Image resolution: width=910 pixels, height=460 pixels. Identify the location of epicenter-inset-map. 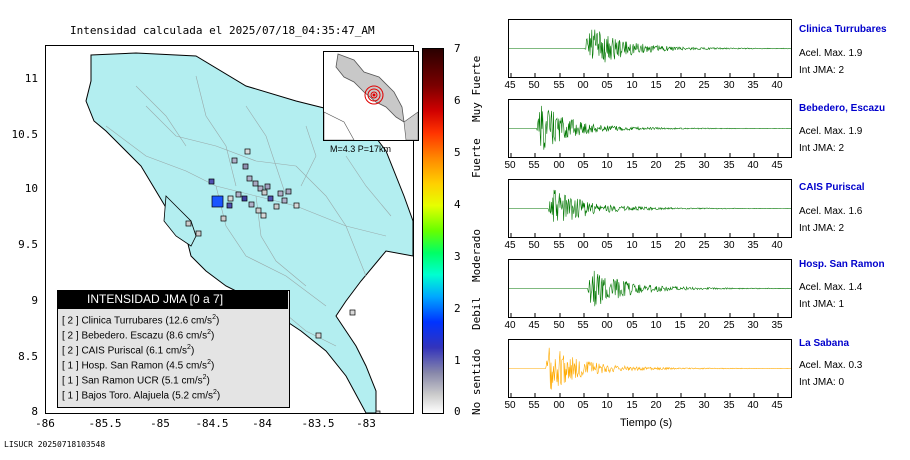
(371, 96).